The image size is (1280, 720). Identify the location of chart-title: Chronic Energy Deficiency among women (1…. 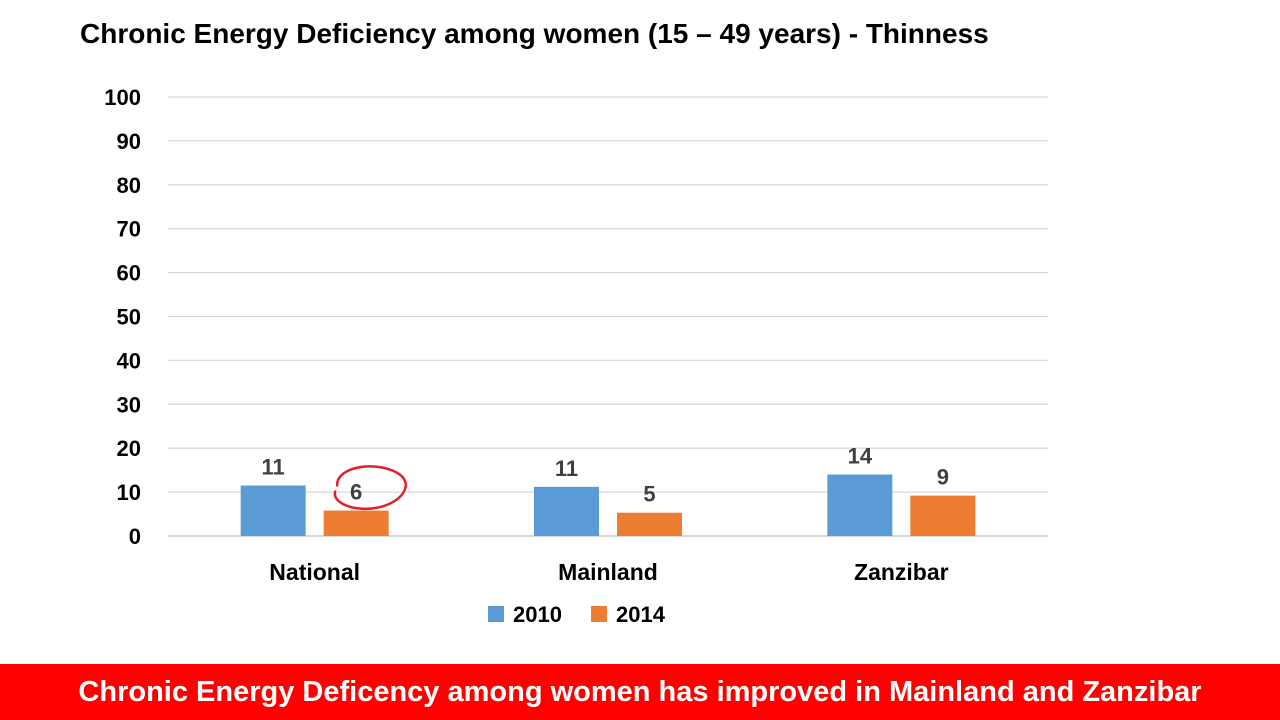
(534, 33).